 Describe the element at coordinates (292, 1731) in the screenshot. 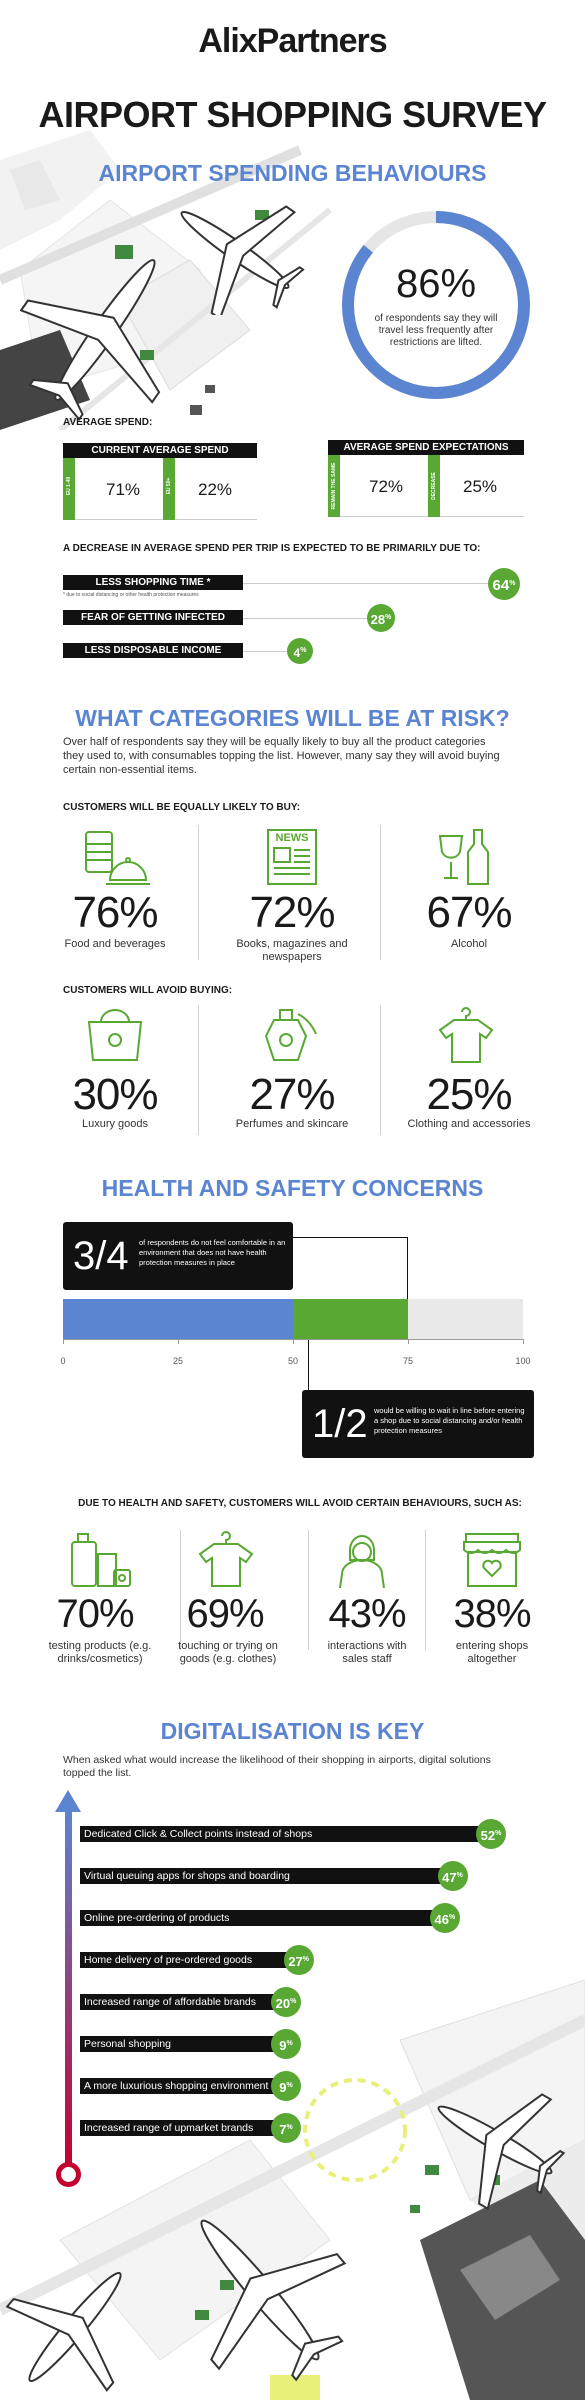

I see `digital-heading: DIGITALISATION IS KEY` at that location.